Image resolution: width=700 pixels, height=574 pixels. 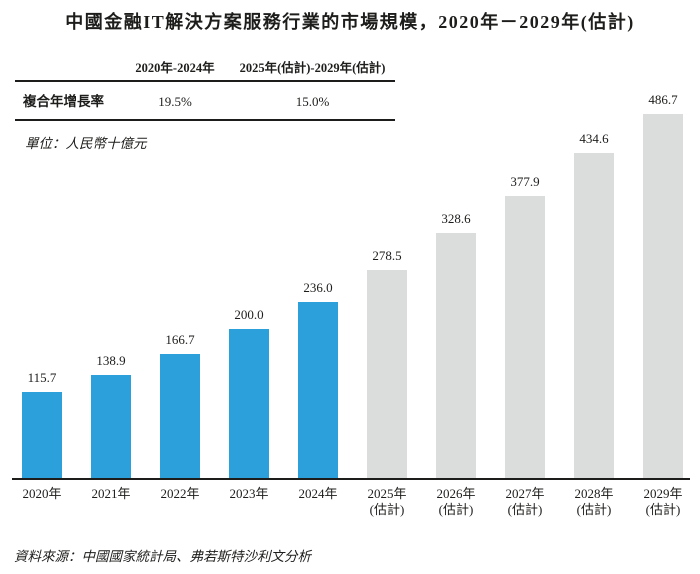 What do you see at coordinates (387, 255) in the screenshot?
I see `bar-value-label: 278.5` at bounding box center [387, 255].